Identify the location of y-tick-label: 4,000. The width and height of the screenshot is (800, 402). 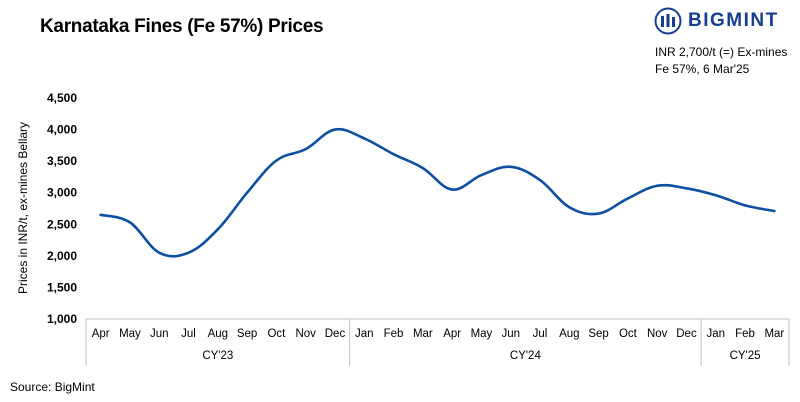
(62, 130).